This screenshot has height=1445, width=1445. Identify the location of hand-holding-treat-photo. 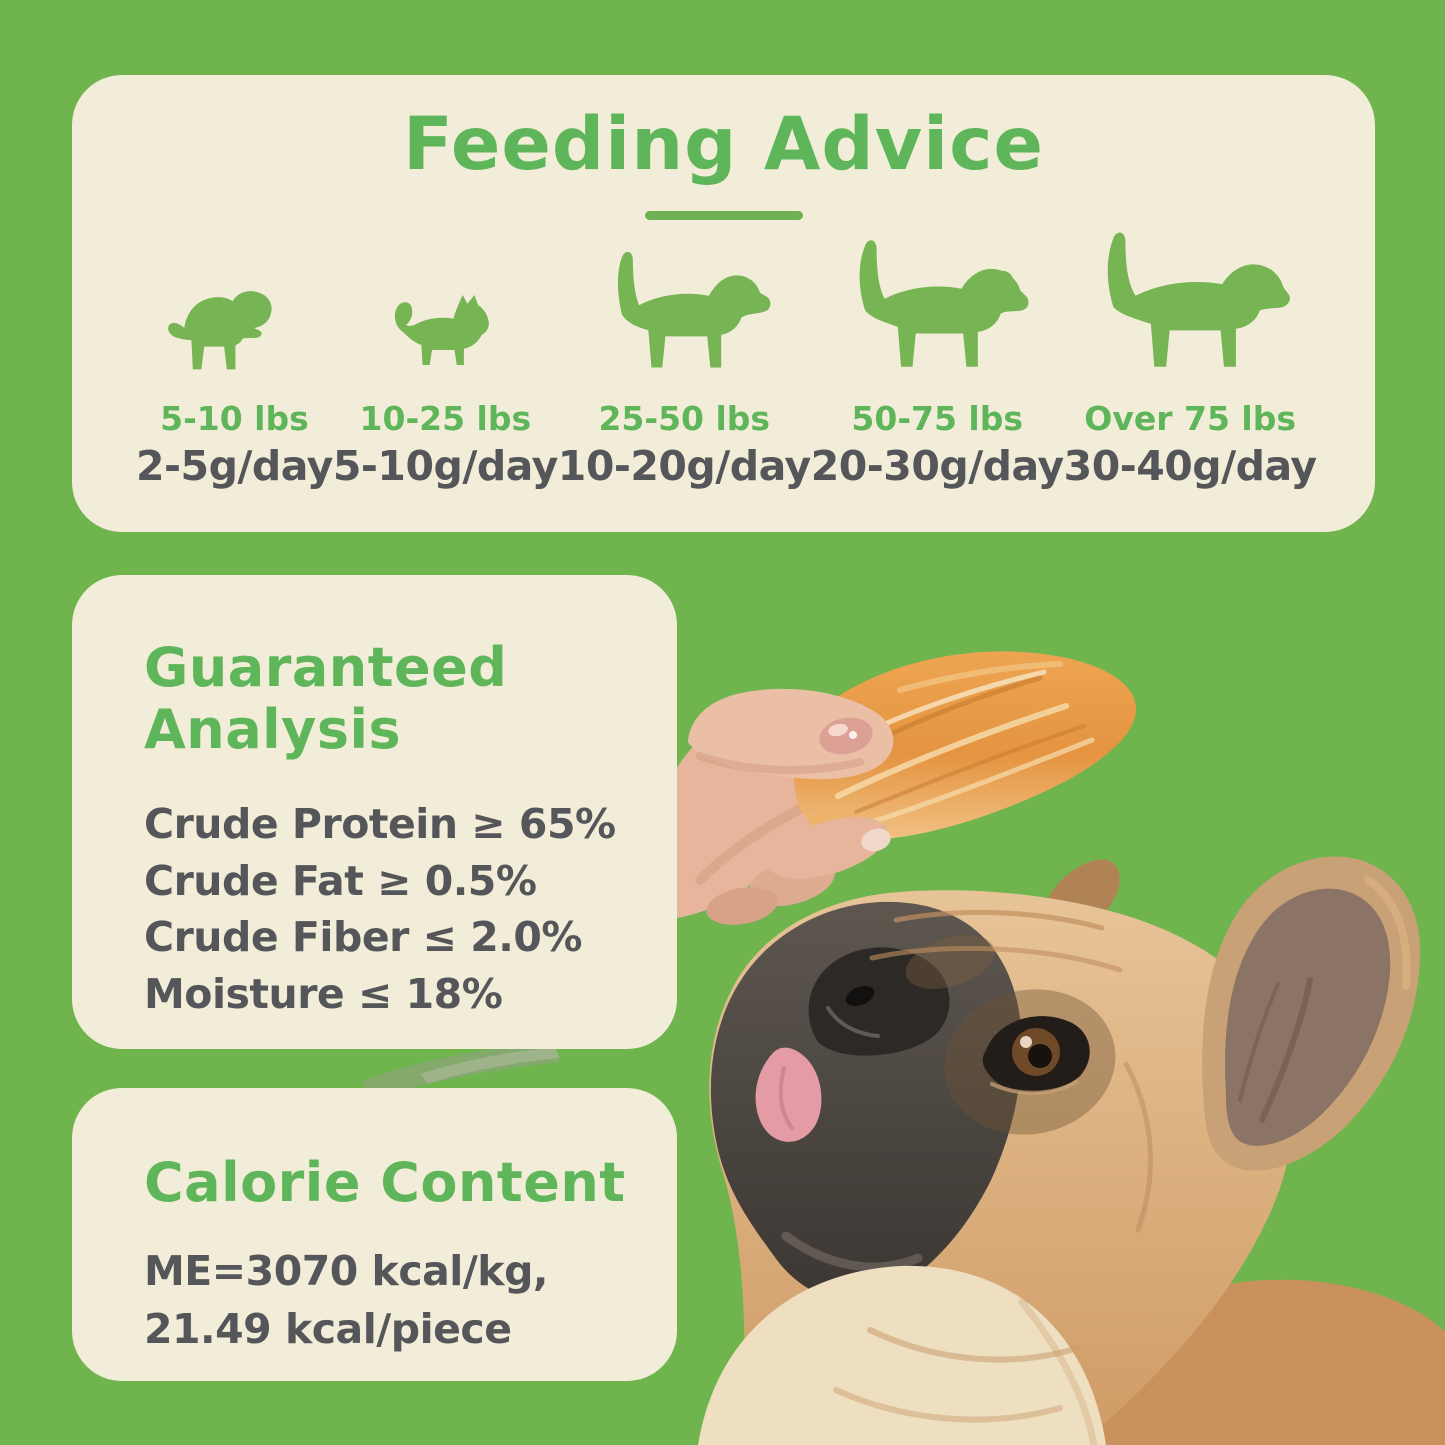
(894, 788).